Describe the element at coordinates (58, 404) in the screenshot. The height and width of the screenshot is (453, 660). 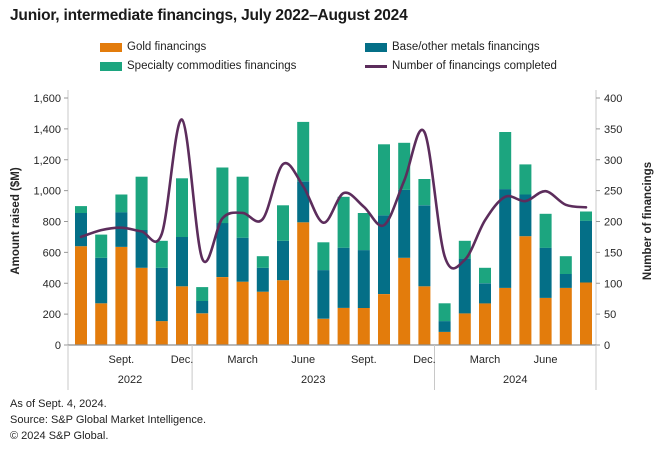
I see `as-of-date: As of Sept. 4, 2024.` at that location.